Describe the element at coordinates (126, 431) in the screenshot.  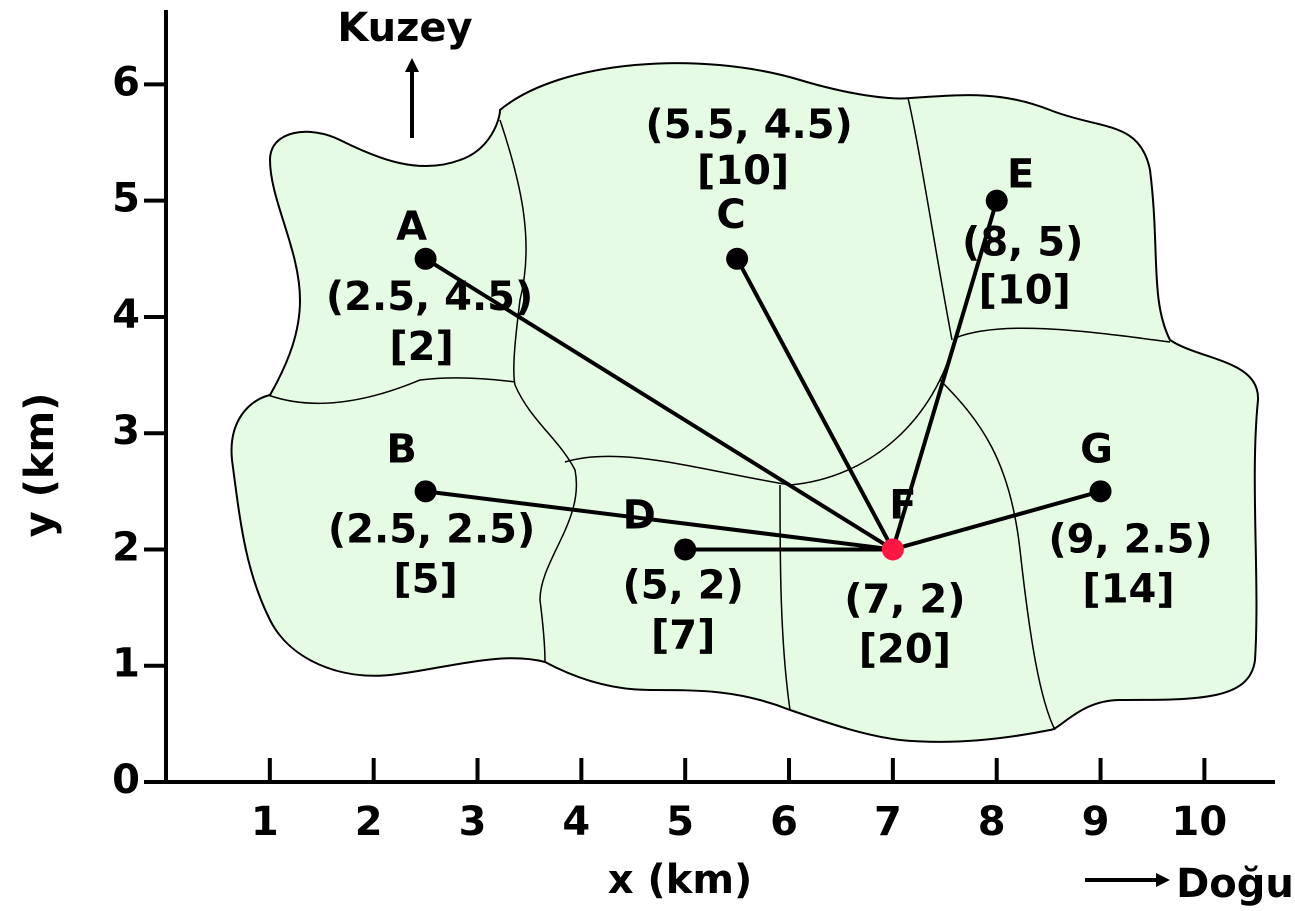
I see `y-tick-label: 3` at that location.